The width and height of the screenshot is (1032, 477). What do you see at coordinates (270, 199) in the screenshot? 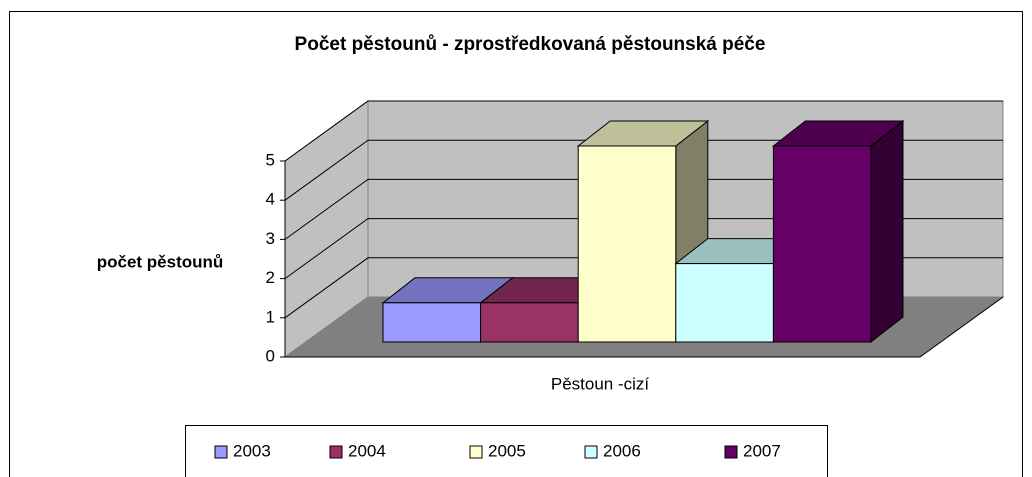
I see `y-tick-label: 4` at bounding box center [270, 199].